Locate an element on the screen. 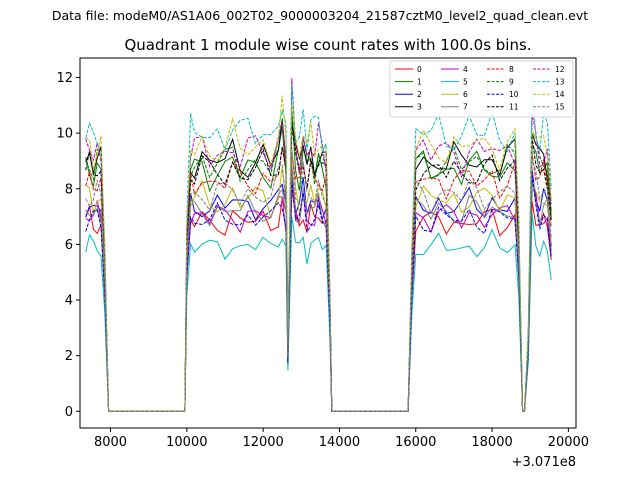 This screenshot has height=480, width=640. legend-label-13: 13 is located at coordinates (560, 81).